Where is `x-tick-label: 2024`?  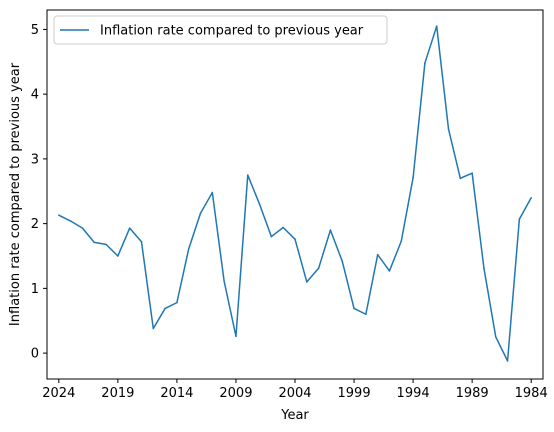 x-tick-label: 2024 is located at coordinates (58, 393).